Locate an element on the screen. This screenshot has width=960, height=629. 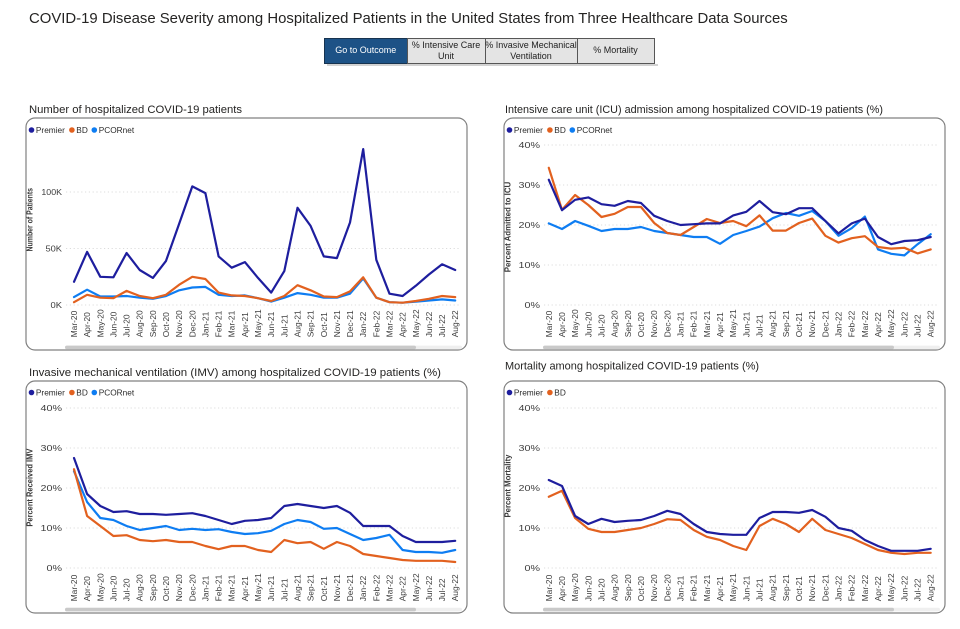
svg-text: 20% is located at coordinates (52, 488).